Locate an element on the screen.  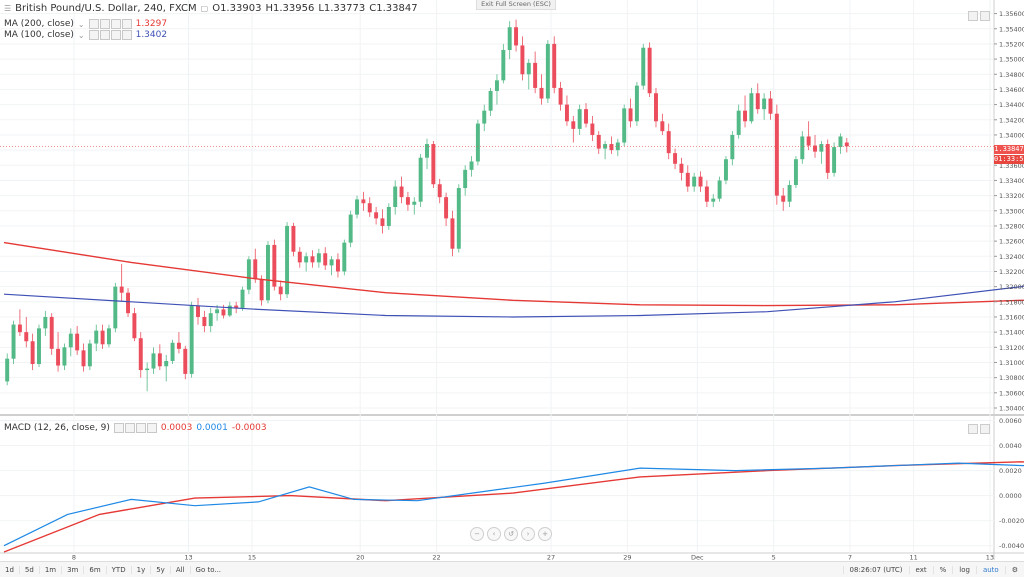
time-tick-label: 5 is located at coordinates (774, 558).